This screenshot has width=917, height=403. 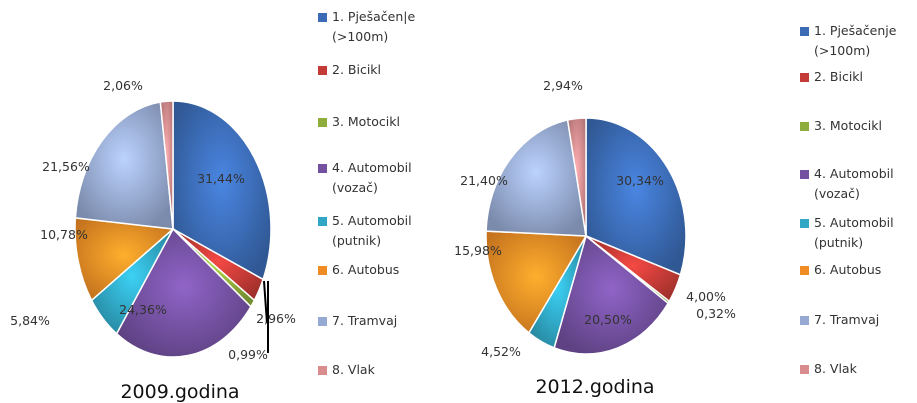 I want to click on slice-value-label: 20,50%, so click(x=608, y=319).